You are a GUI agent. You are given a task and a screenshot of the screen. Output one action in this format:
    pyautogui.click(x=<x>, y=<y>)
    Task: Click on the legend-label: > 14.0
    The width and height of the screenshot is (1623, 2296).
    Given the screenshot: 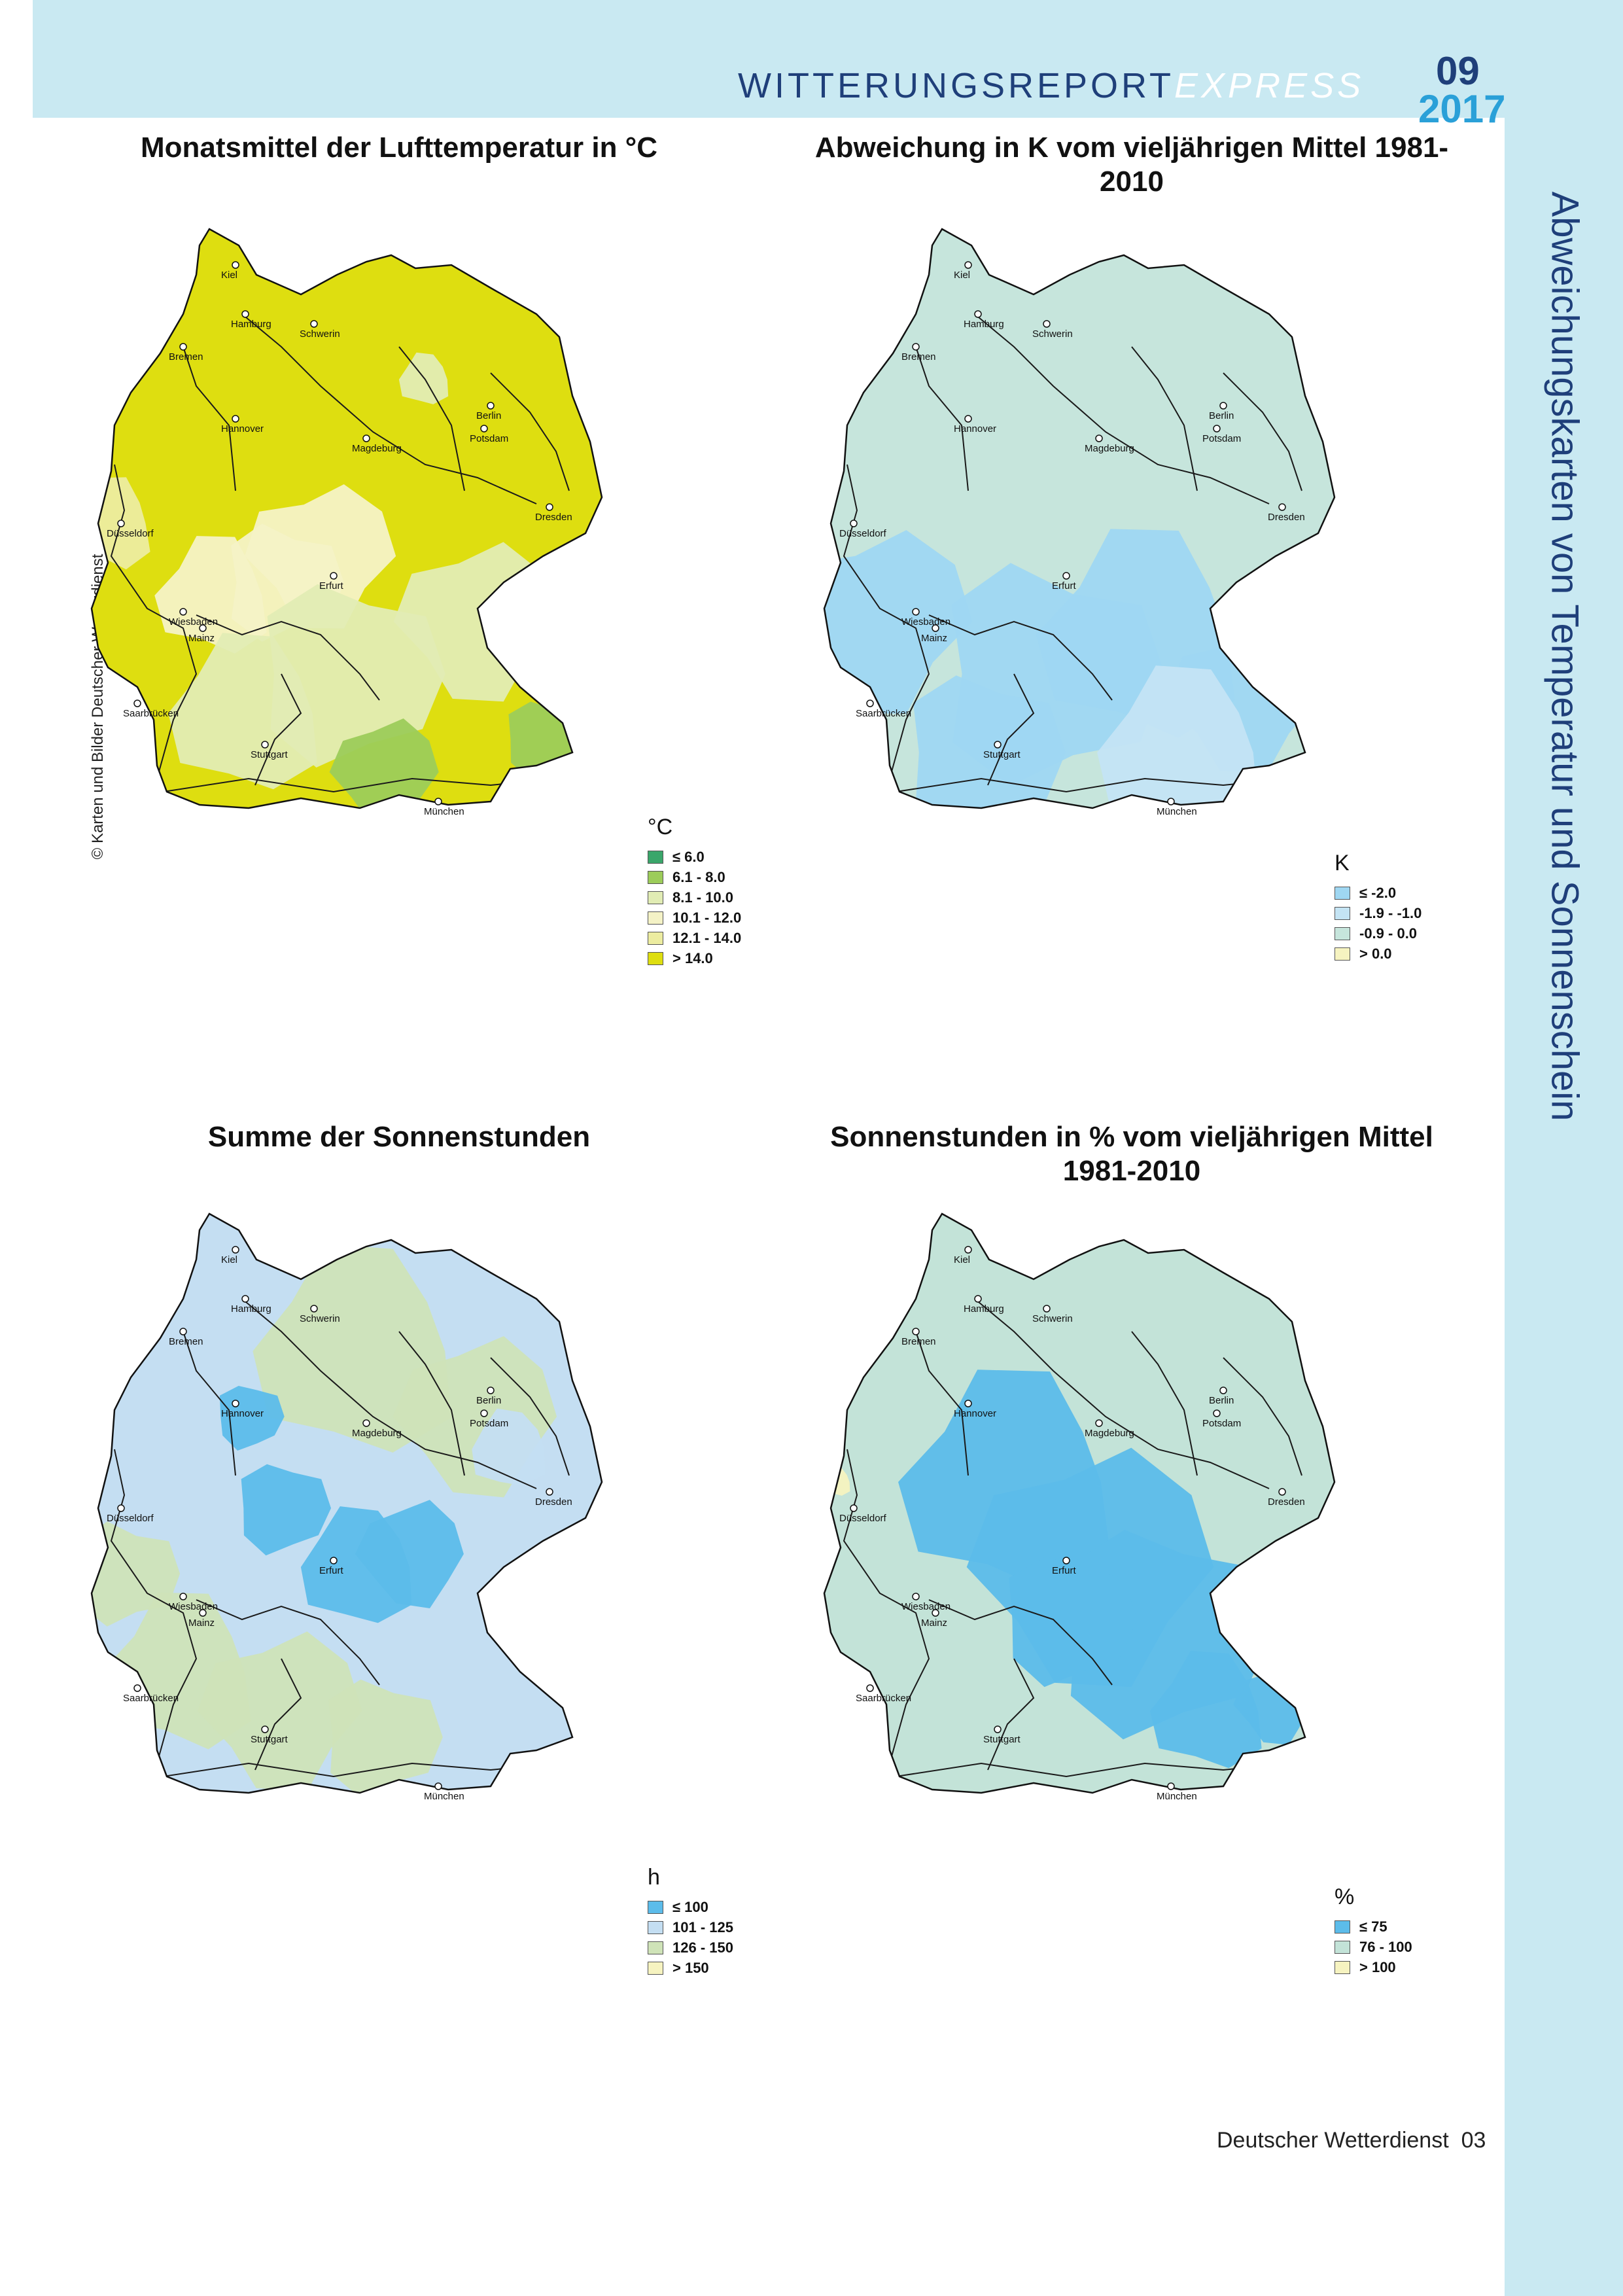 What is the action you would take?
    pyautogui.click(x=693, y=957)
    